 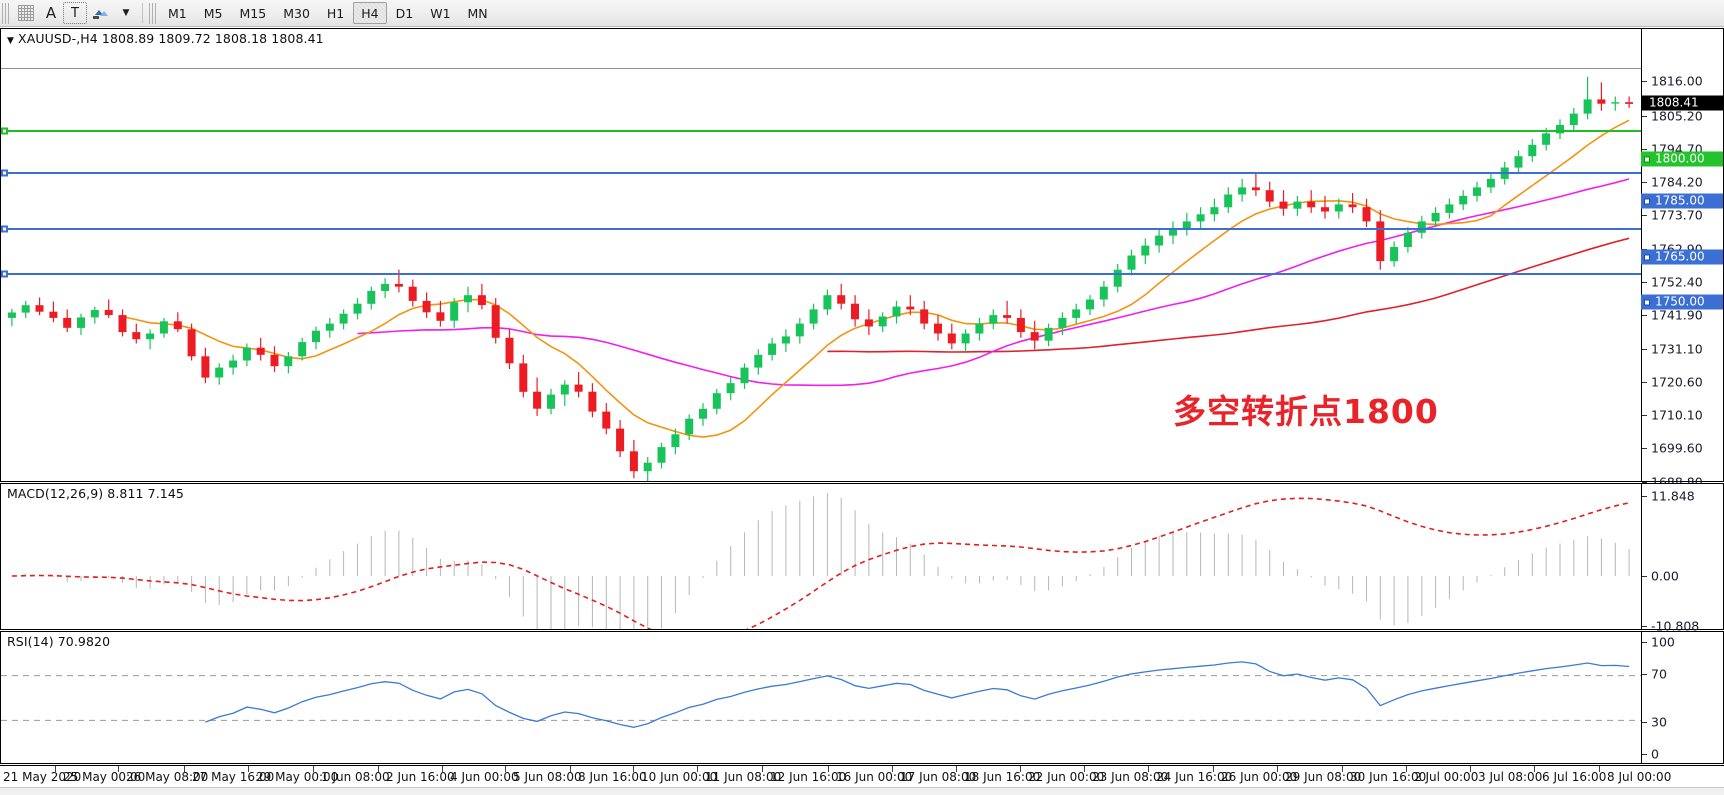 I want to click on price-axis-label: 1720.60, so click(x=1677, y=382).